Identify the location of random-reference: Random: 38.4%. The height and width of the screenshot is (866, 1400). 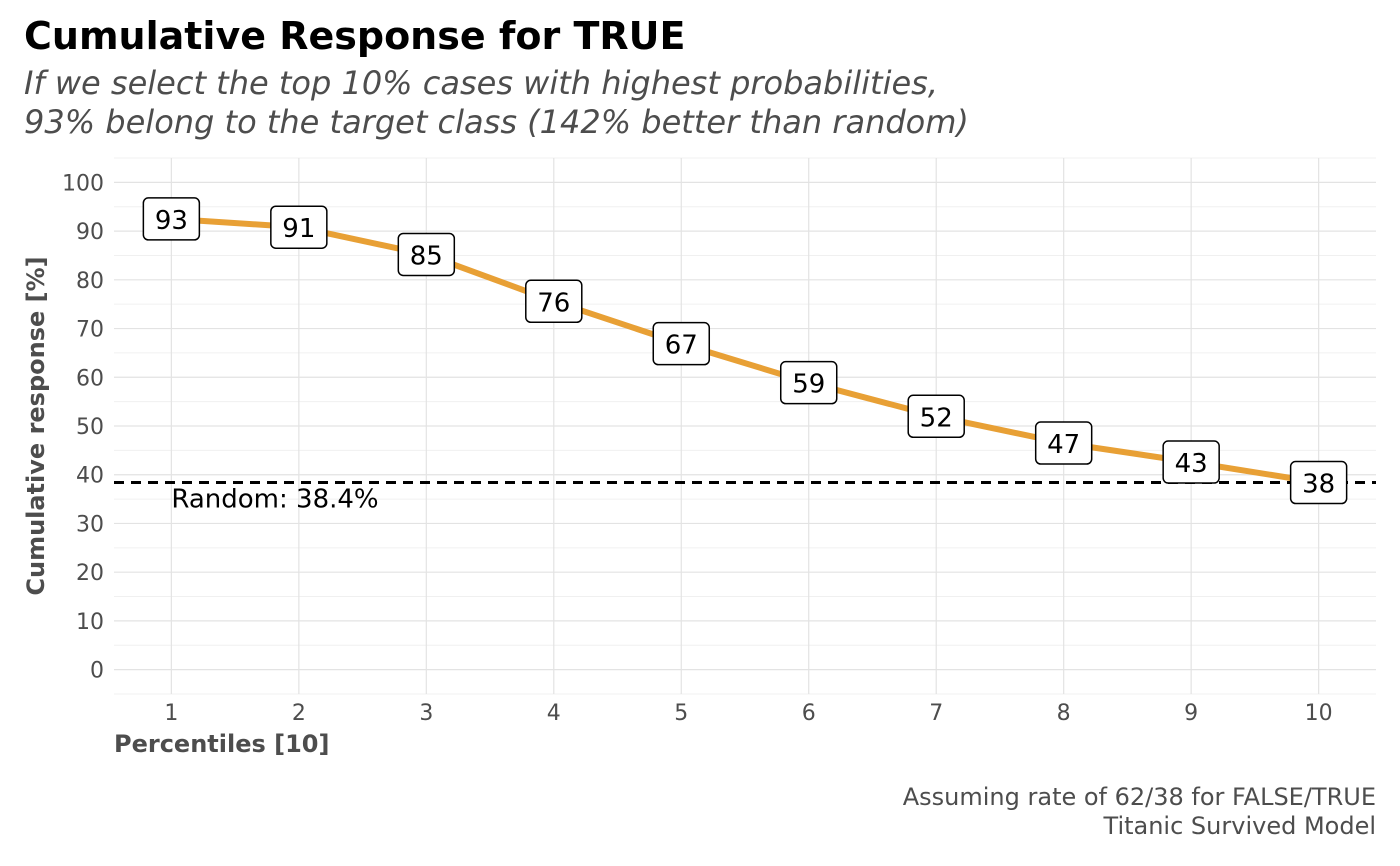
(745, 498).